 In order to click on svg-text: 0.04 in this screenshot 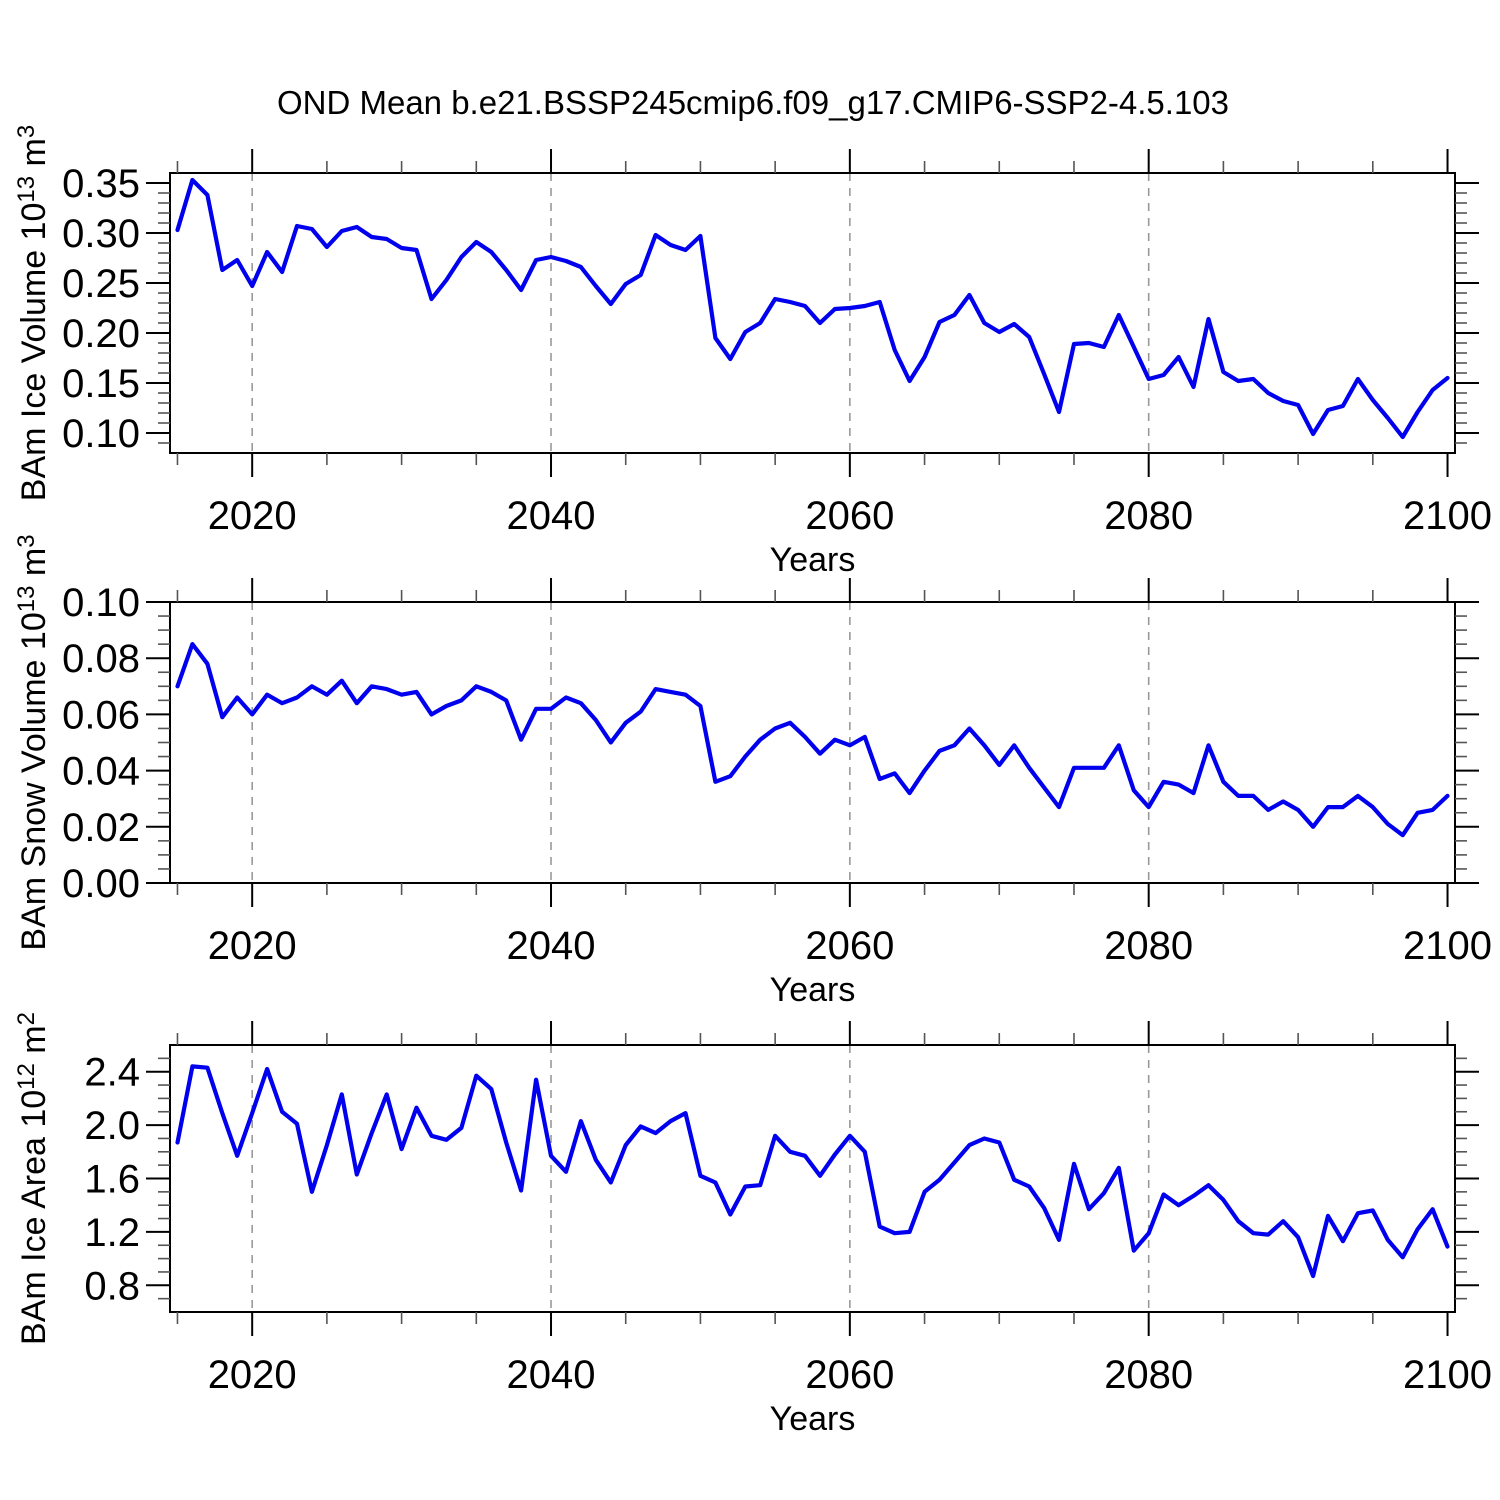, I will do `click(101, 772)`.